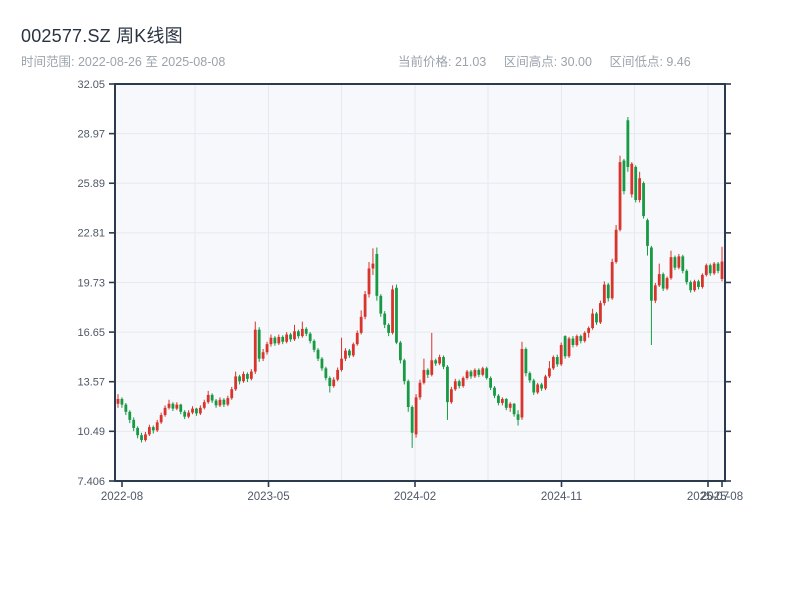 The width and height of the screenshot is (800, 600). What do you see at coordinates (91, 333) in the screenshot?
I see `y-axis-label: 16.65` at bounding box center [91, 333].